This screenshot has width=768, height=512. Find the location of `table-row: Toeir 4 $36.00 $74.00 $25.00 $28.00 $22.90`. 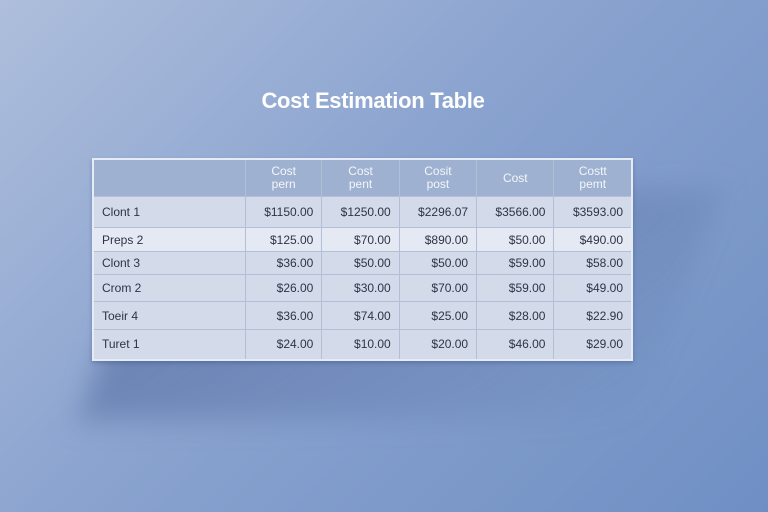

table-row: Toeir 4 $36.00 $74.00 $25.00 $28.00 $22.90 is located at coordinates (362, 315).